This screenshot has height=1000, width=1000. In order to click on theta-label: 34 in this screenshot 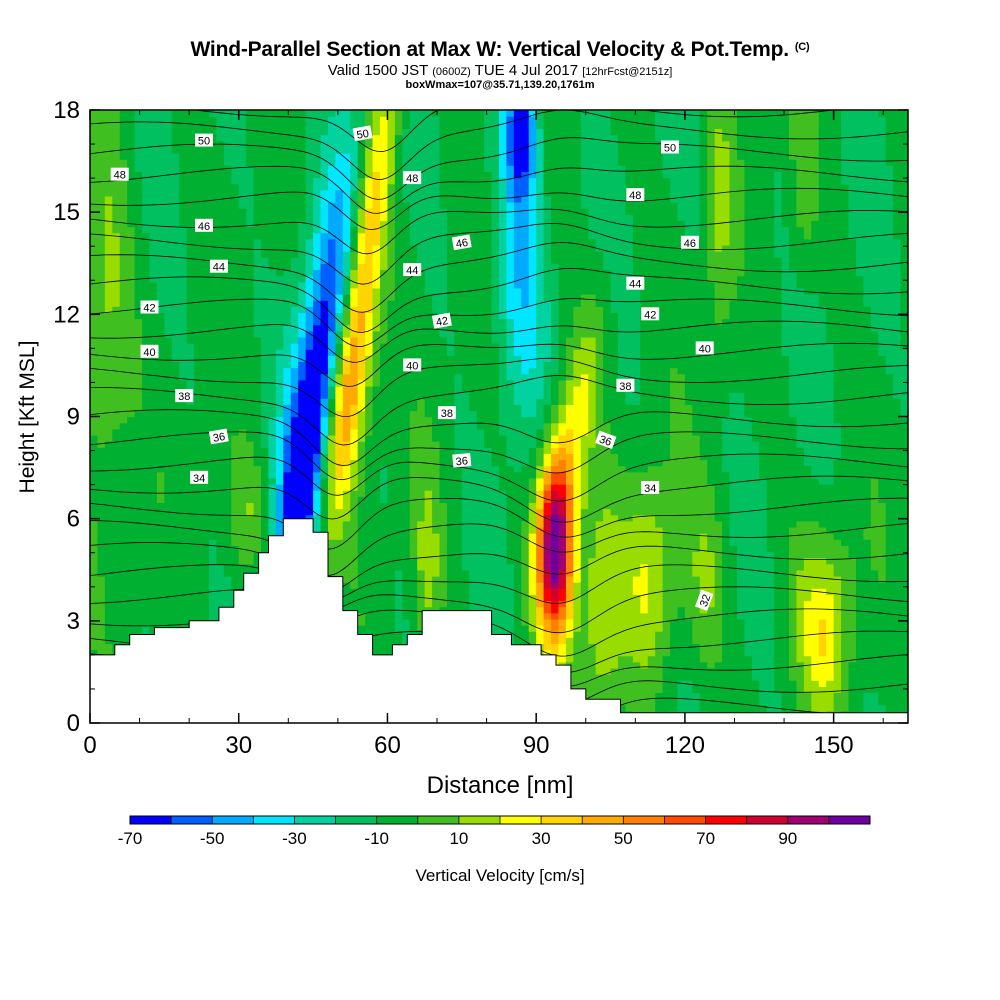, I will do `click(199, 477)`.